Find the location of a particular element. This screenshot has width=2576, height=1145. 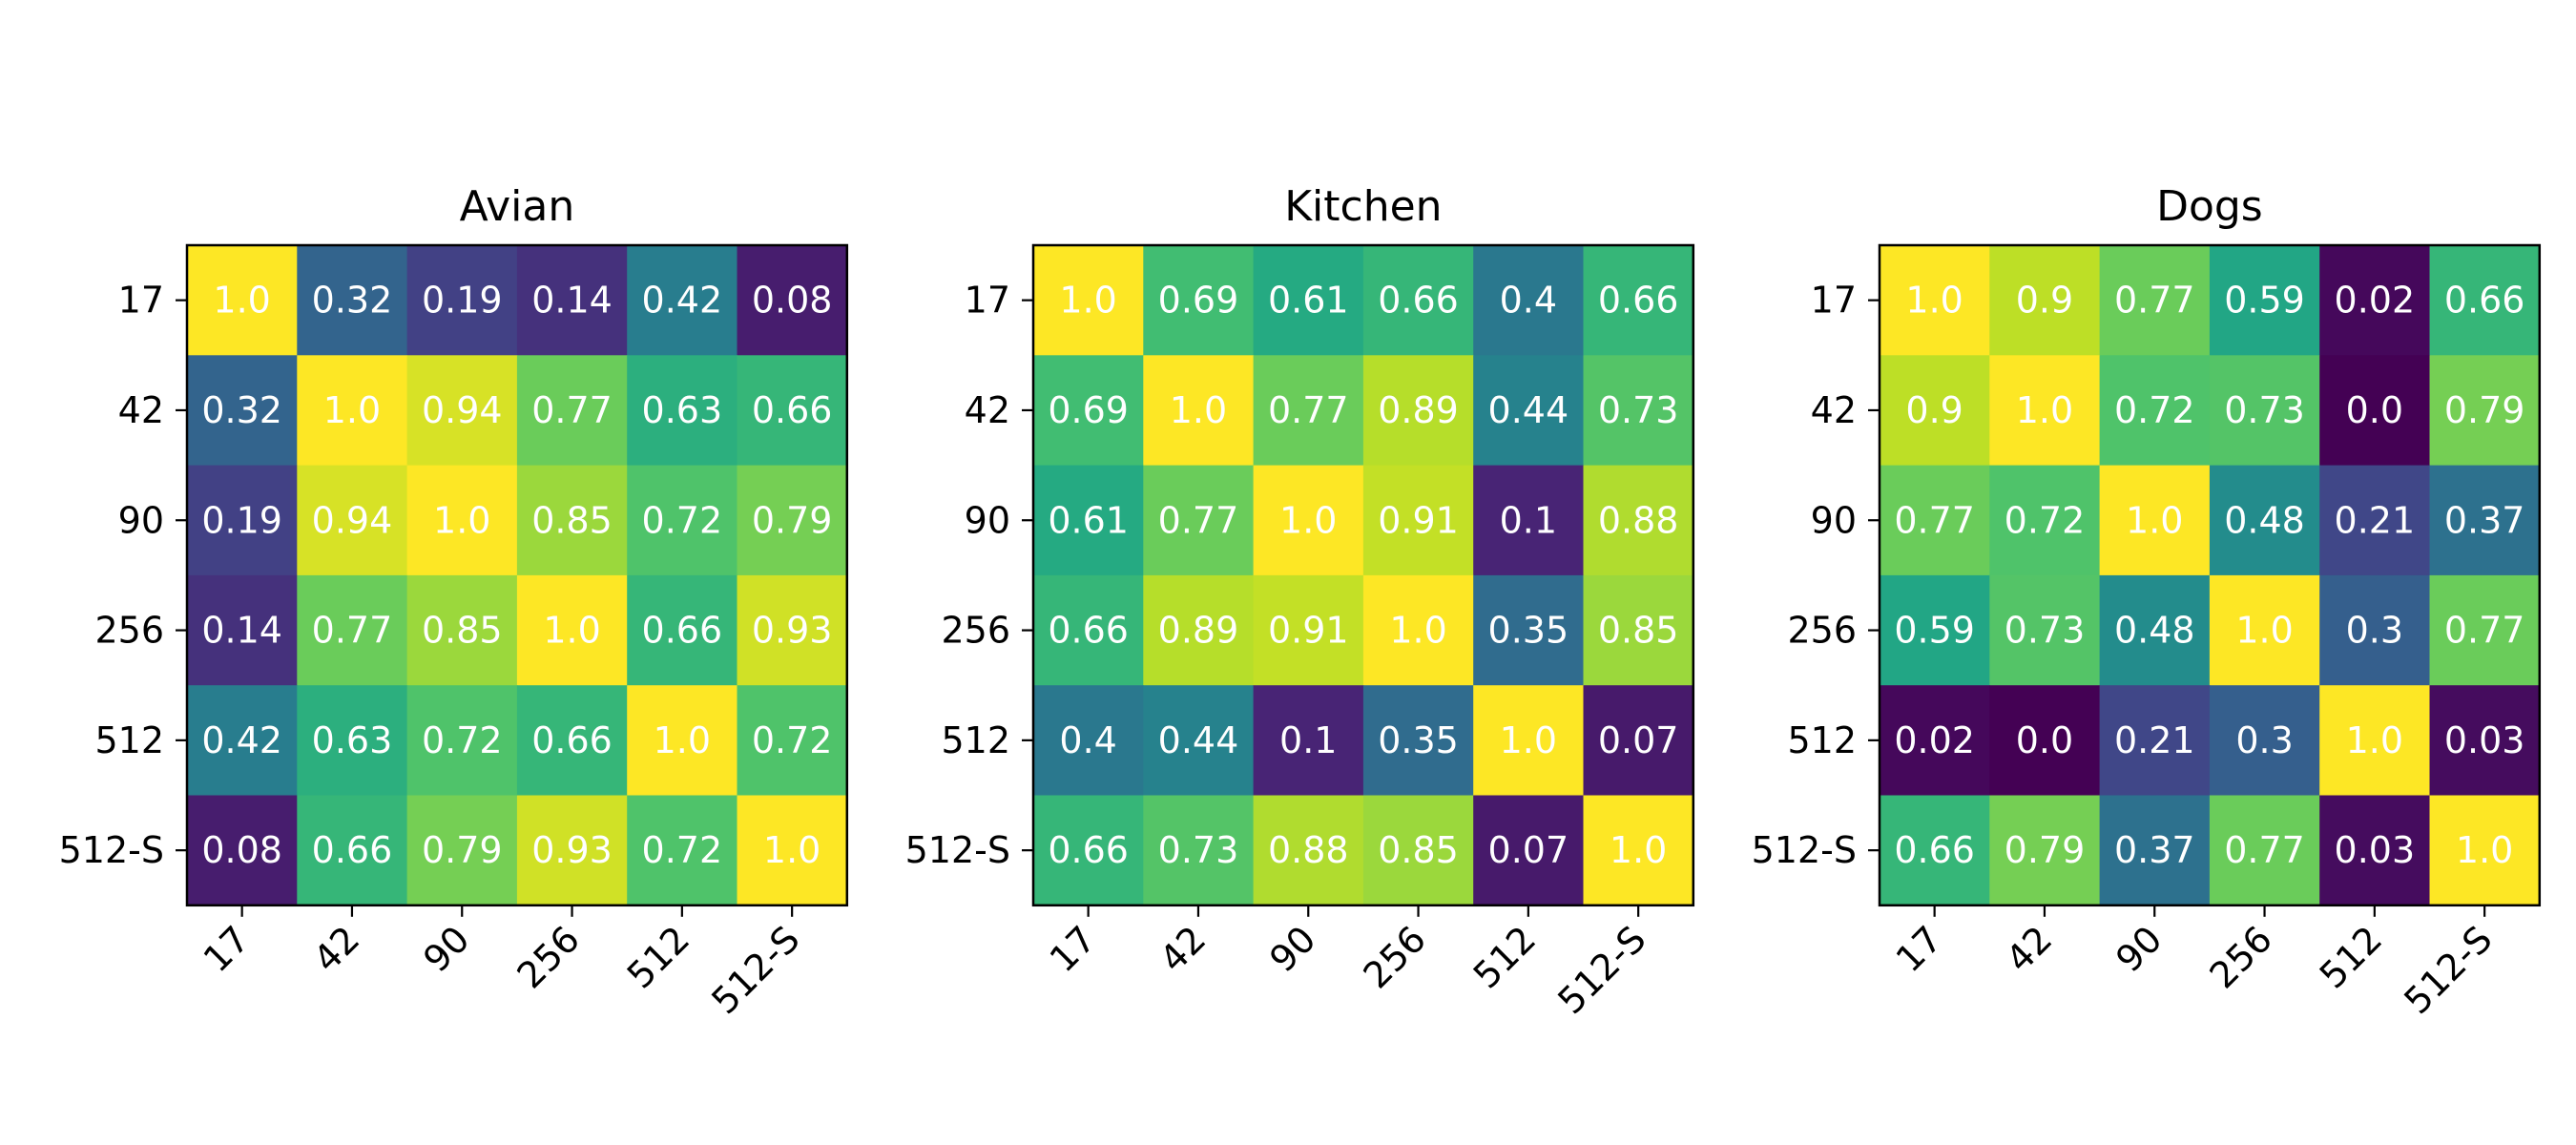

x-tick-label: 42 is located at coordinates (336, 949).